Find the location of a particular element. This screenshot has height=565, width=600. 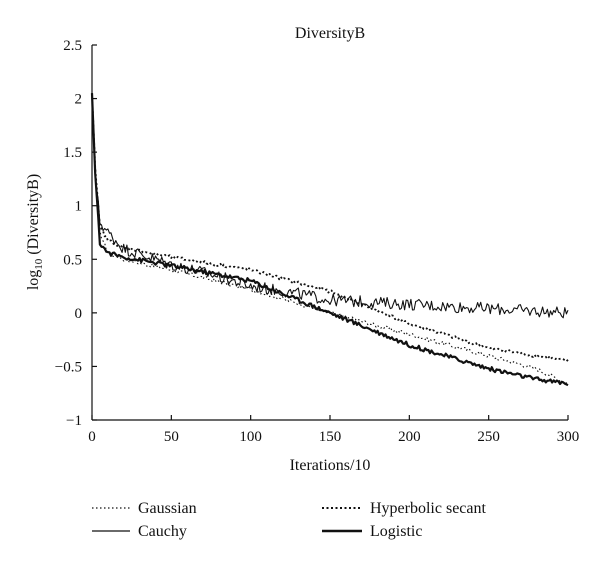

x-axis-label: Iterations/10 is located at coordinates (330, 465).